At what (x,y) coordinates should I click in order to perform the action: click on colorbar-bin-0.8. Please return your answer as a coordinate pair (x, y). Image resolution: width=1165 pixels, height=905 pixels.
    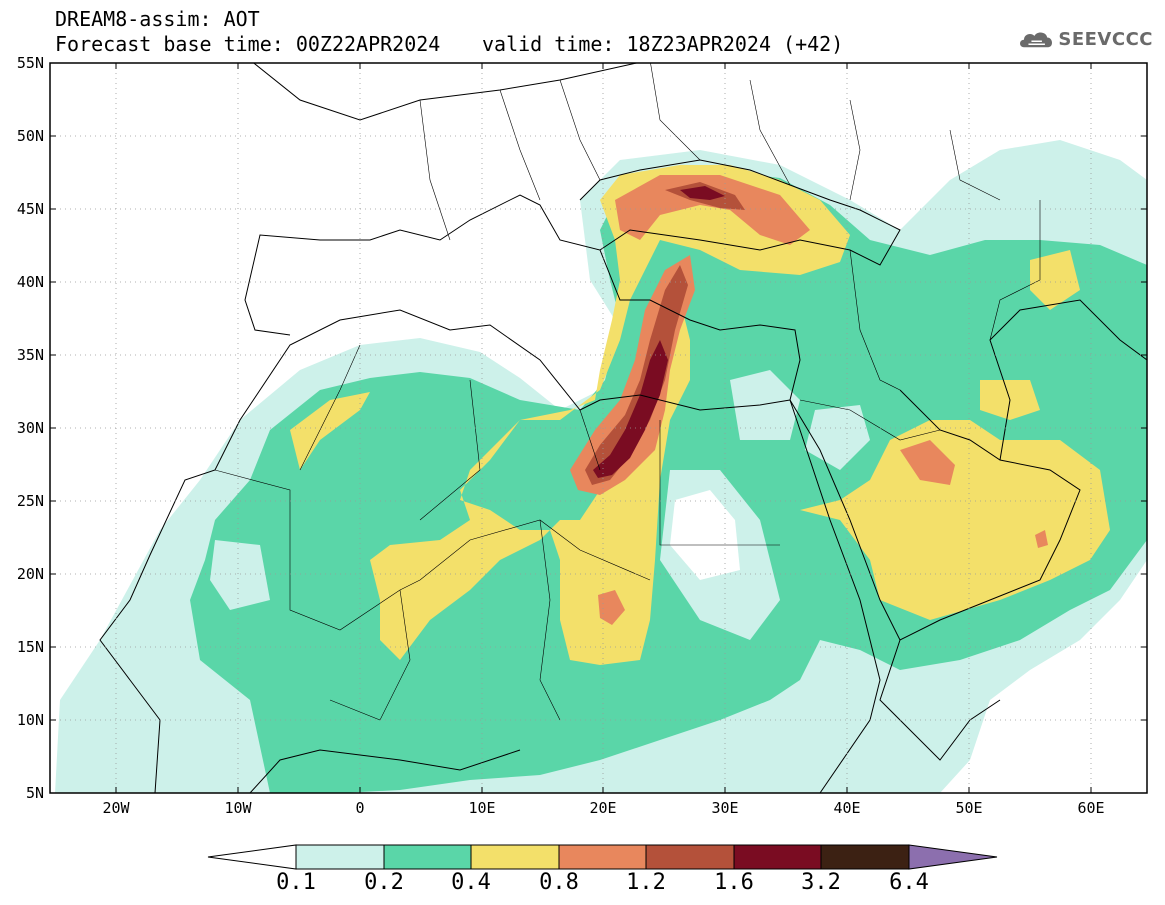
    Looking at the image, I should click on (602, 857).